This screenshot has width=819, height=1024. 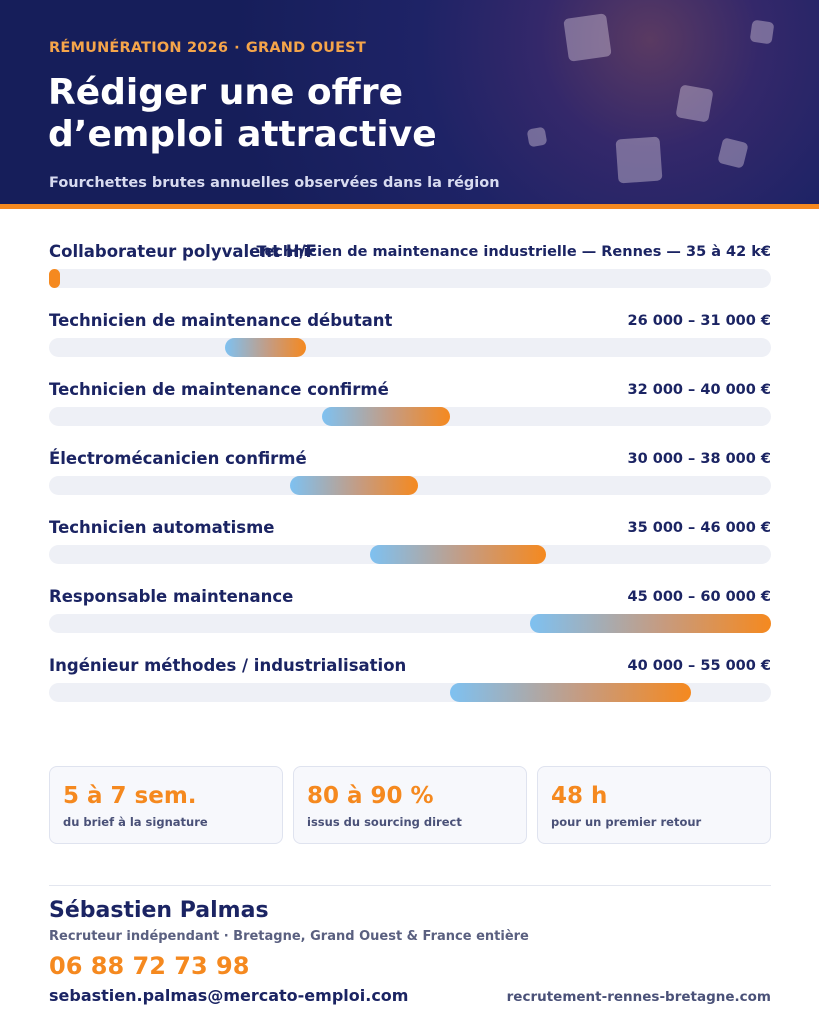 I want to click on salary-label: Électromécanicien confirmé, so click(x=178, y=458).